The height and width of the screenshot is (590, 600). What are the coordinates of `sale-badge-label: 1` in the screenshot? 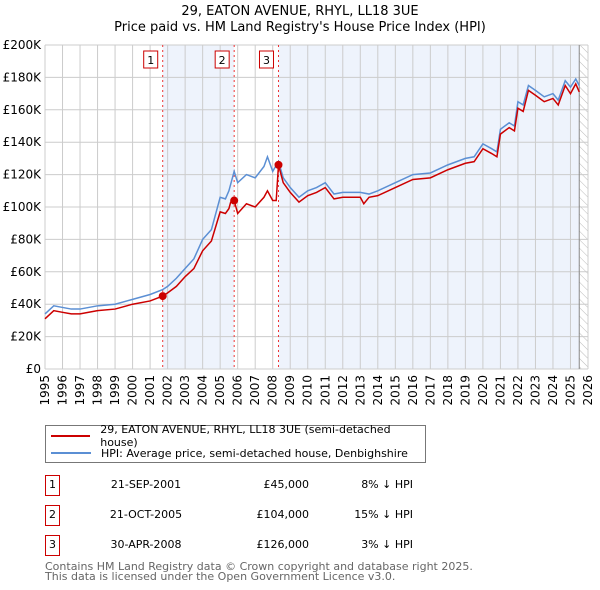 It's located at (150, 60).